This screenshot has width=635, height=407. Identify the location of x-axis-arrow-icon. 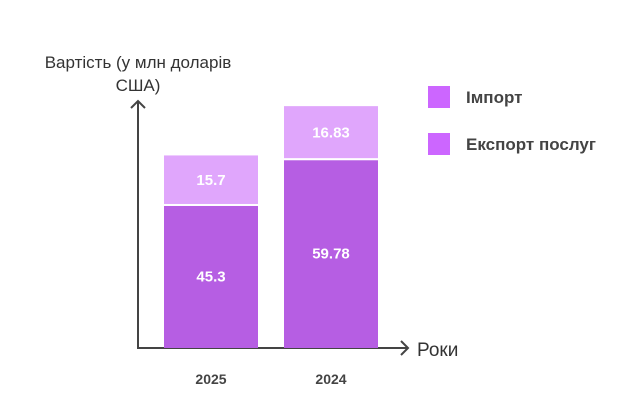
(405, 348).